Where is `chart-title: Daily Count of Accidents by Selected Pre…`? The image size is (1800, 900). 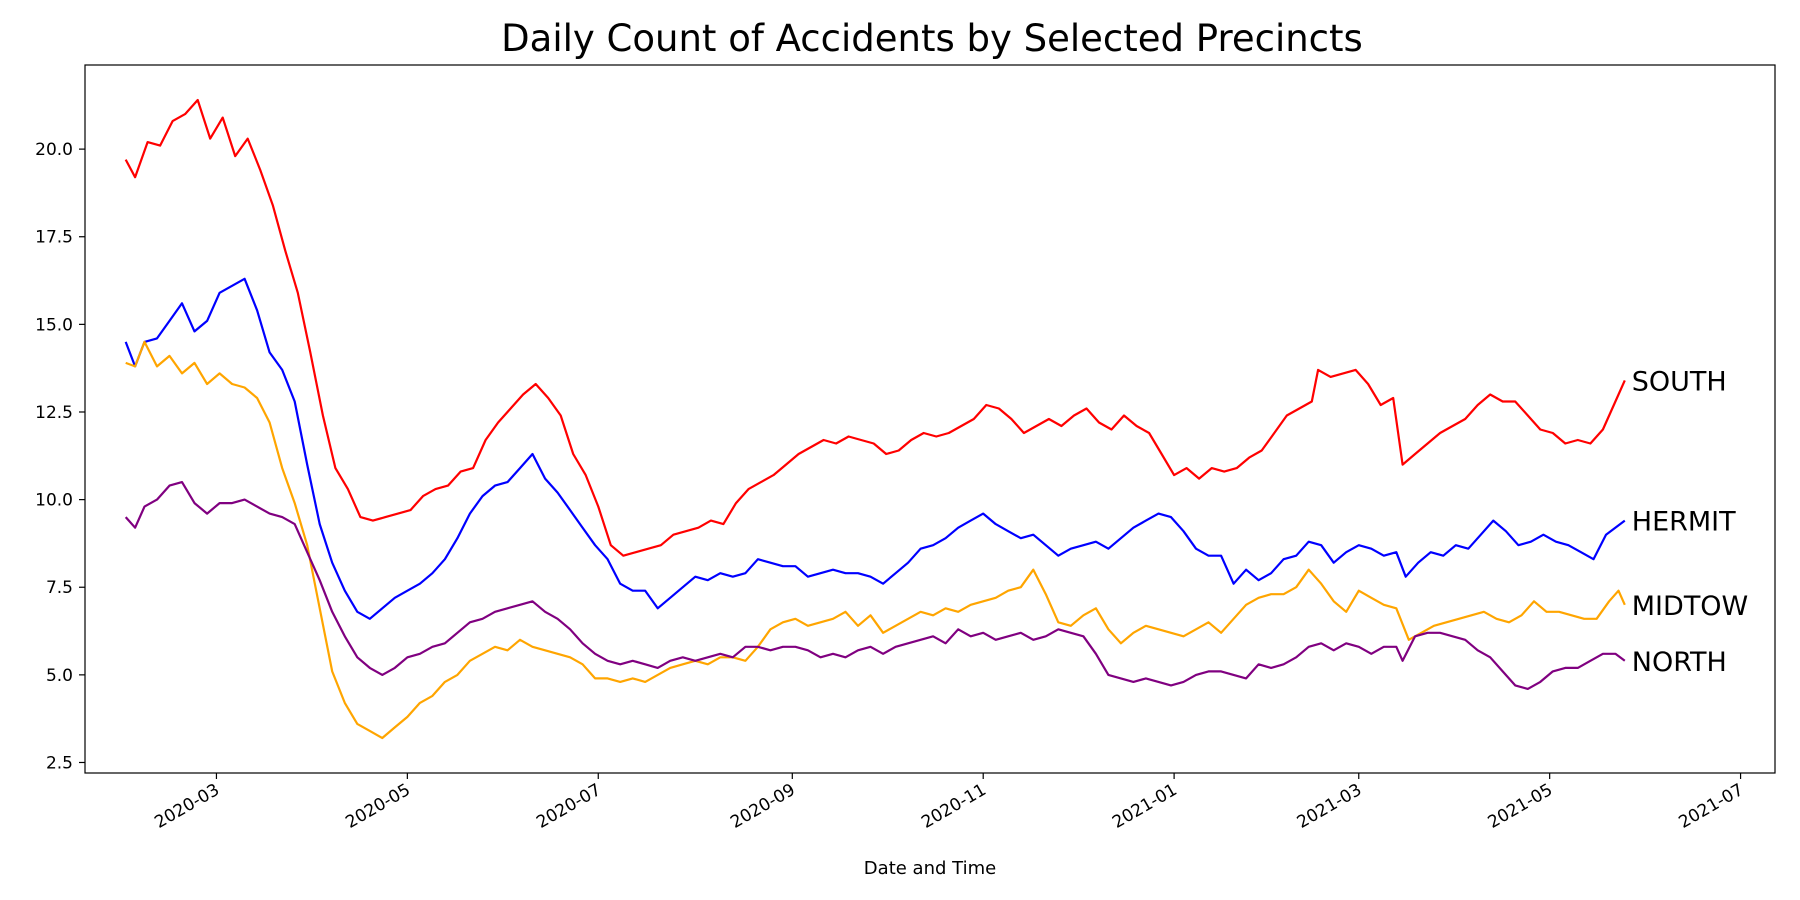
chart-title: Daily Count of Accidents by Selected Pre… is located at coordinates (932, 38).